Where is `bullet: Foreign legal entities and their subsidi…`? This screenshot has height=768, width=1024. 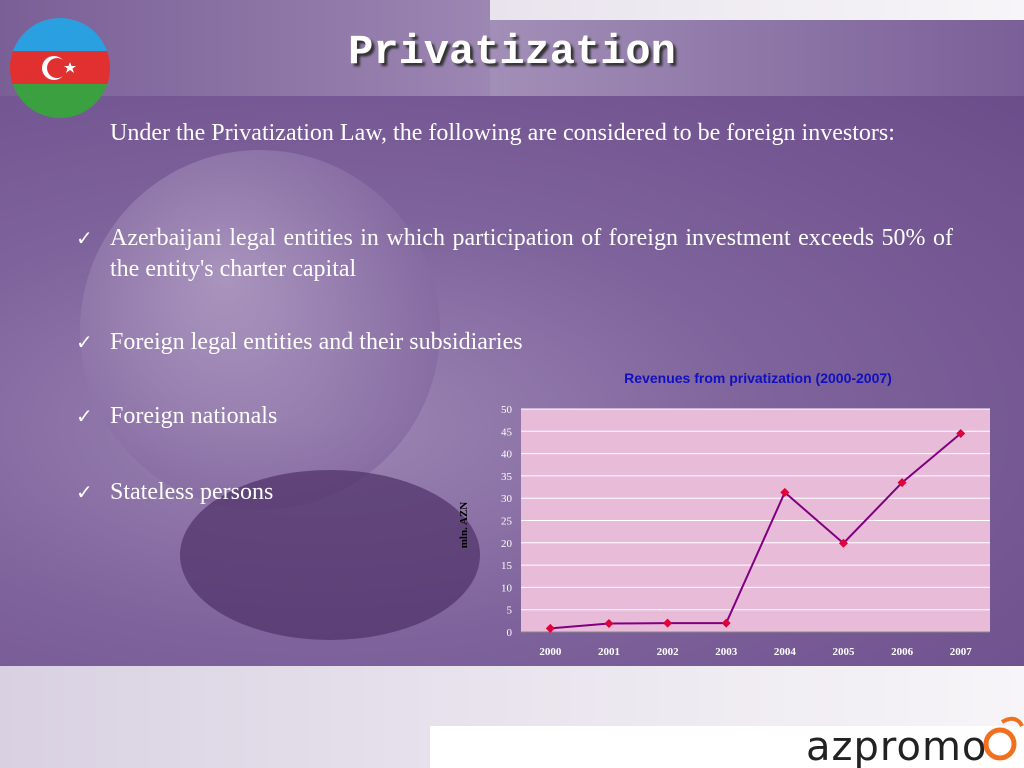 bullet: Foreign legal entities and their subsidi… is located at coordinates (514, 342).